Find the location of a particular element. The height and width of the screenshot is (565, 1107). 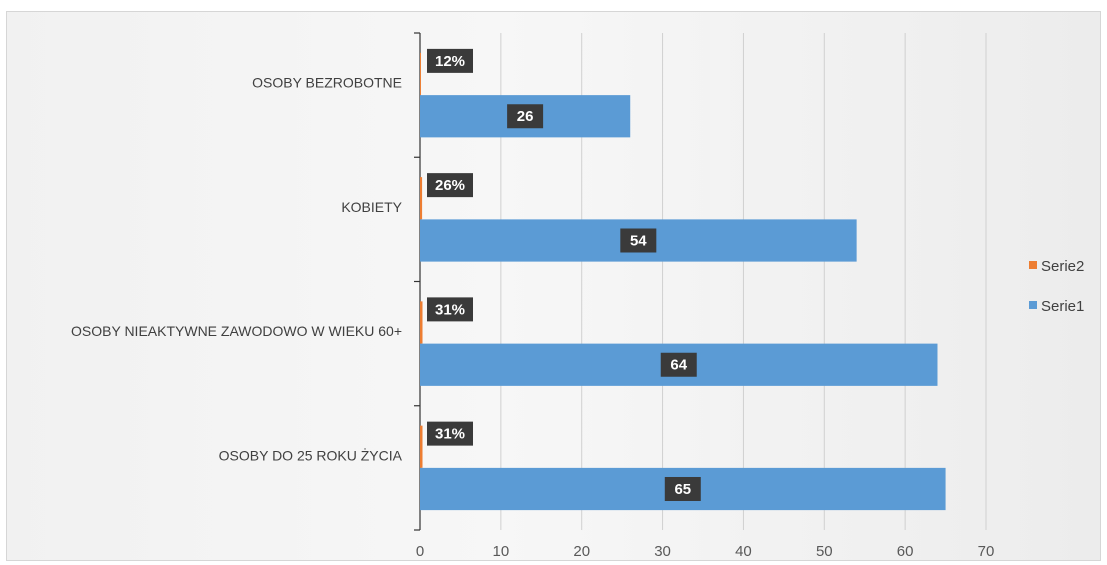

category-label: KOBIETY is located at coordinates (371, 207).